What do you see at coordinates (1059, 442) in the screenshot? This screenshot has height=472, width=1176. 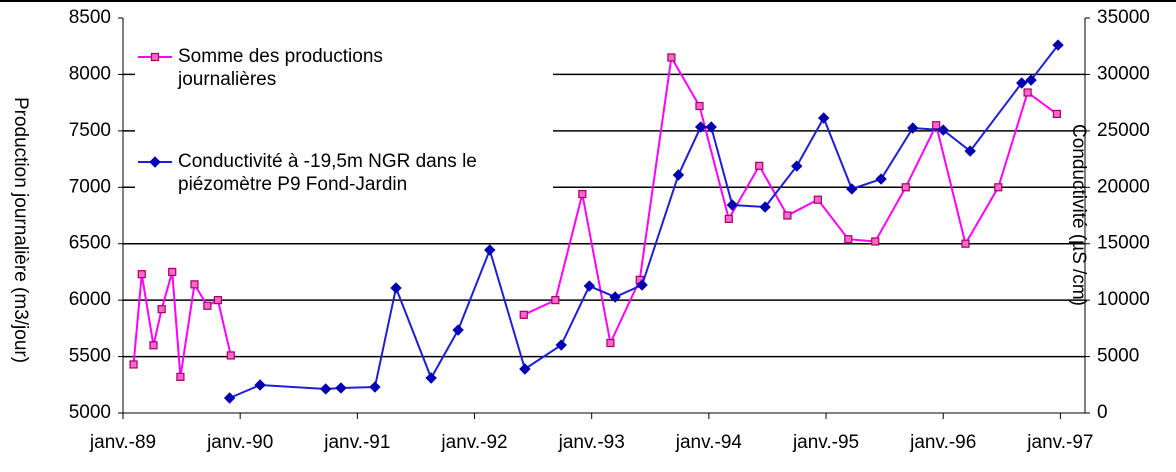 I see `x-tick-label: janv.-97` at bounding box center [1059, 442].